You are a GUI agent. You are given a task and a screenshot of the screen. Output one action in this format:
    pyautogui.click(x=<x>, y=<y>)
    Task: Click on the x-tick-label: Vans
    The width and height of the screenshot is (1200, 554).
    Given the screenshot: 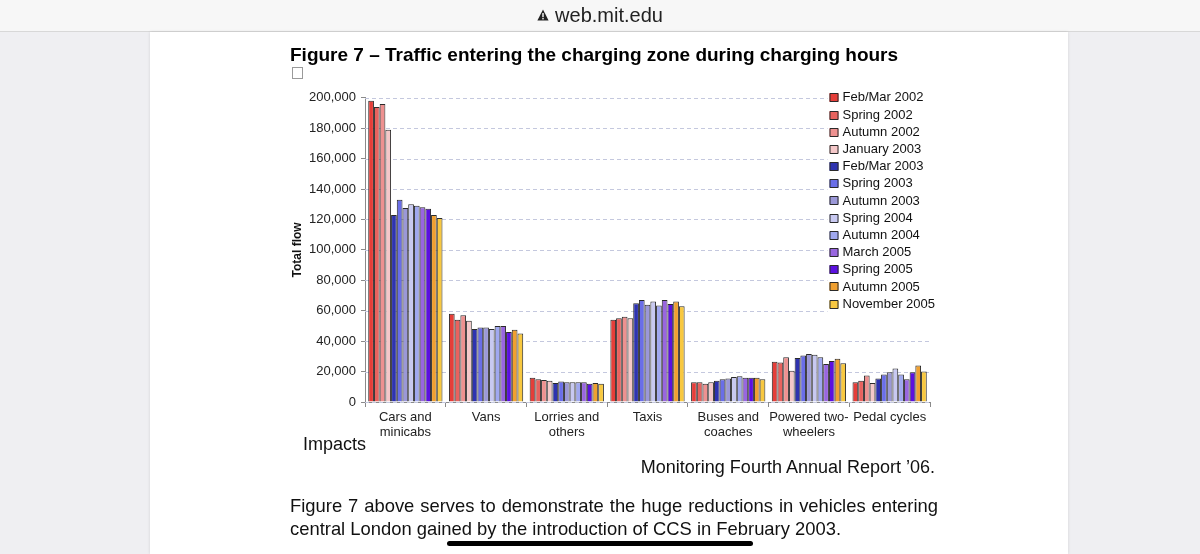 What is the action you would take?
    pyautogui.click(x=486, y=417)
    